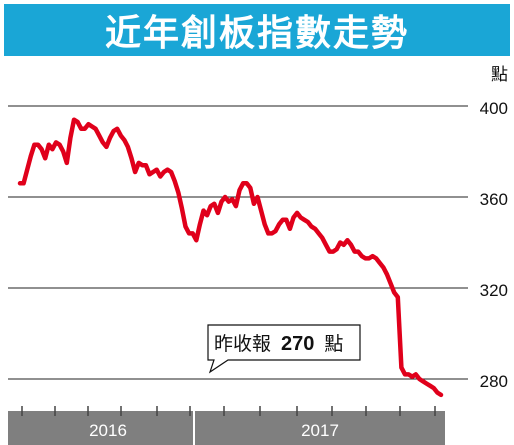  I want to click on x-tick-label-2017: 2017, so click(320, 430).